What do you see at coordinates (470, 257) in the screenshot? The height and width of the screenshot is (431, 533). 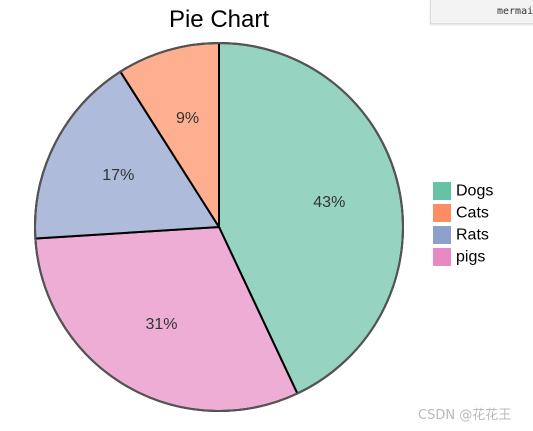 I see `legend-label-pigs: pigs` at bounding box center [470, 257].